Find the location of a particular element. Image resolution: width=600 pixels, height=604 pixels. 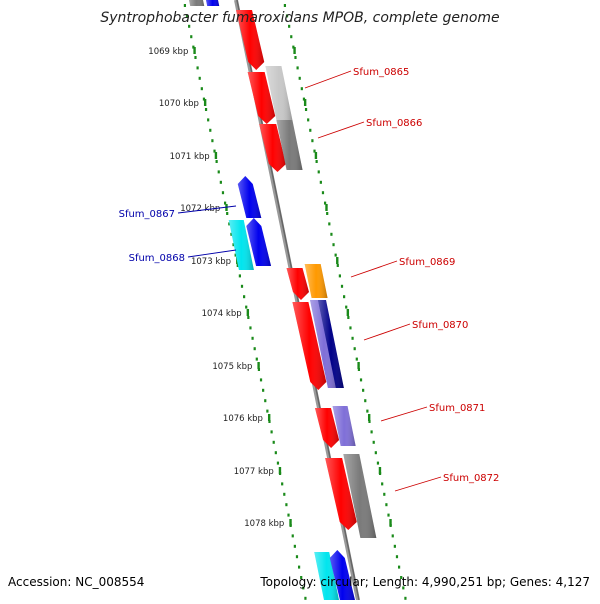

scale-label: 1076 kbp is located at coordinates (243, 419).